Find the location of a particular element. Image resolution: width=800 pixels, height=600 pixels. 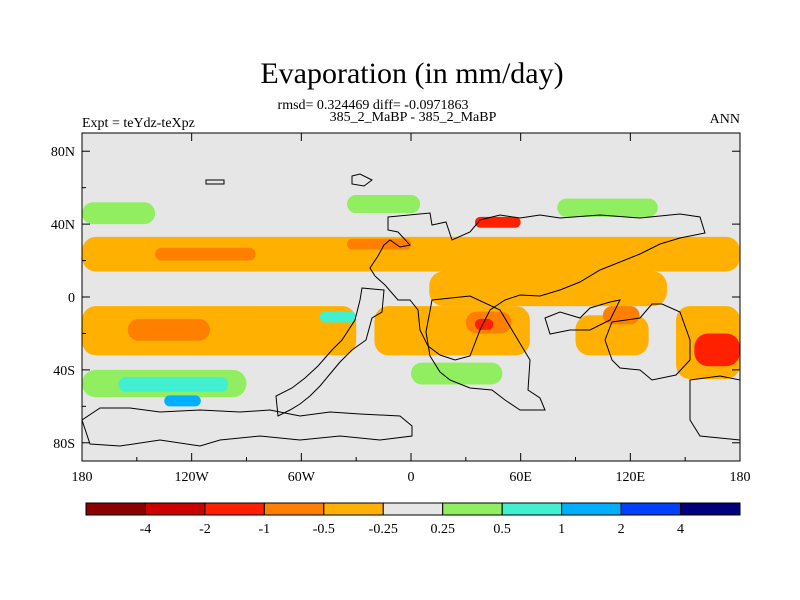

region-s-indian-orange is located at coordinates (612, 335).